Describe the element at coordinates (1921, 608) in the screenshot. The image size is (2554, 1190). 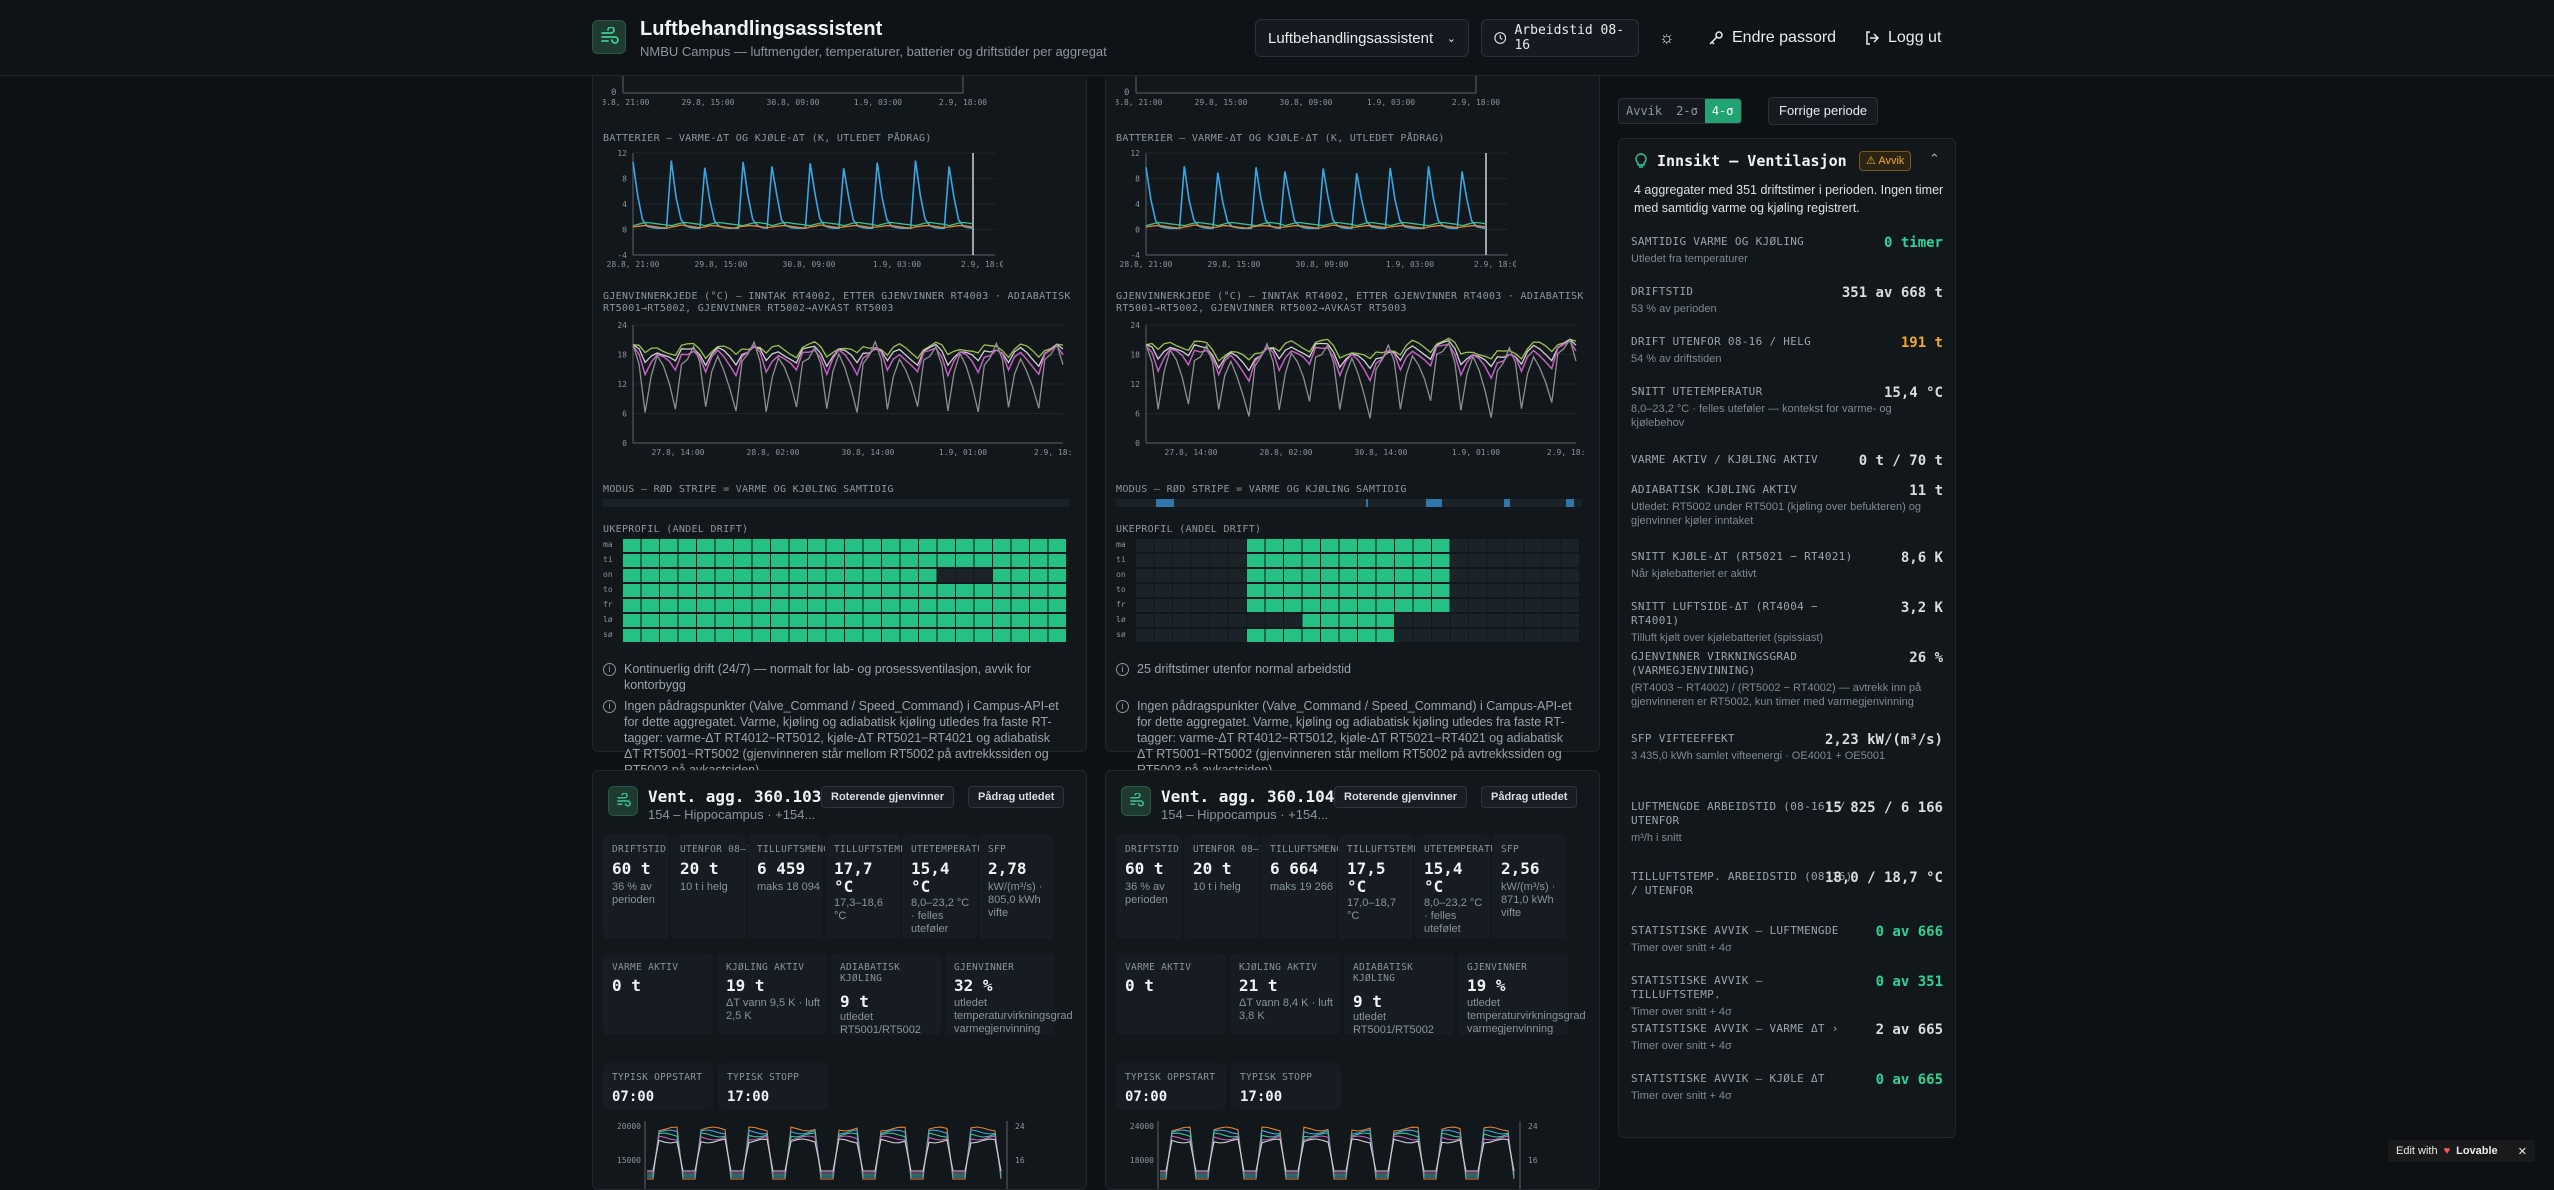
I see `insight-row-value: 3,2 K` at that location.